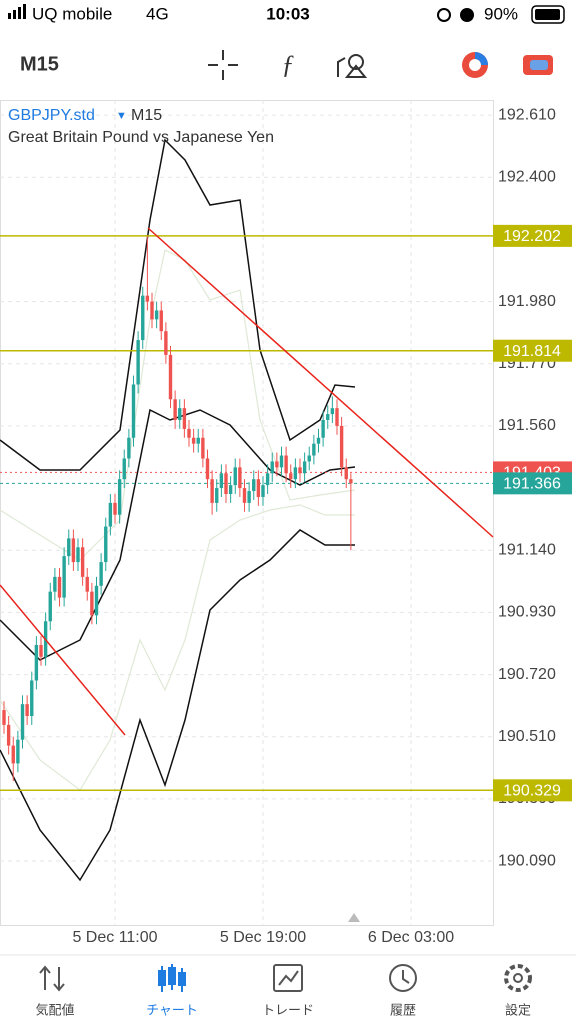 This screenshot has height=1024, width=576. What do you see at coordinates (527, 114) in the screenshot?
I see `y-tick-label: 192.610` at bounding box center [527, 114].